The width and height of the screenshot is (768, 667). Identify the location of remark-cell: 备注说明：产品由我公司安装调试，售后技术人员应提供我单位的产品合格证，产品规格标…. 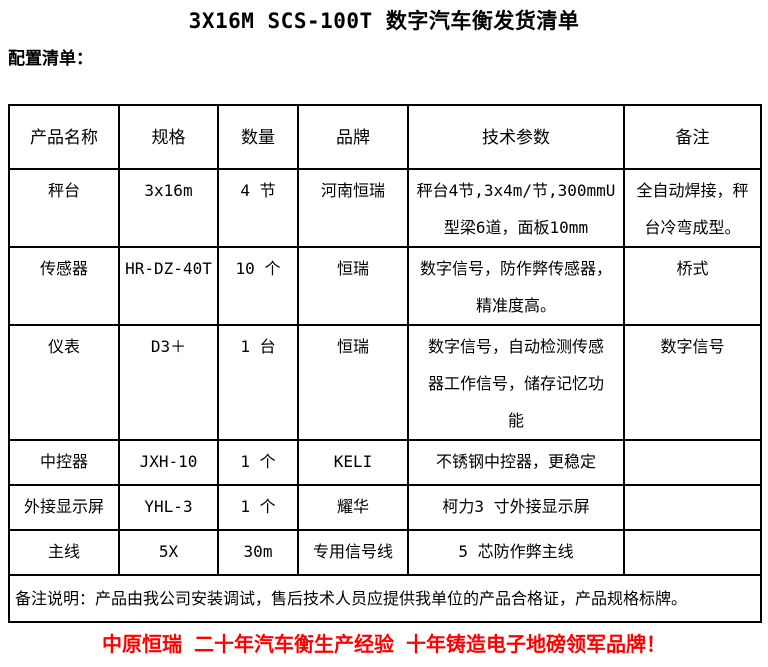
(385, 598).